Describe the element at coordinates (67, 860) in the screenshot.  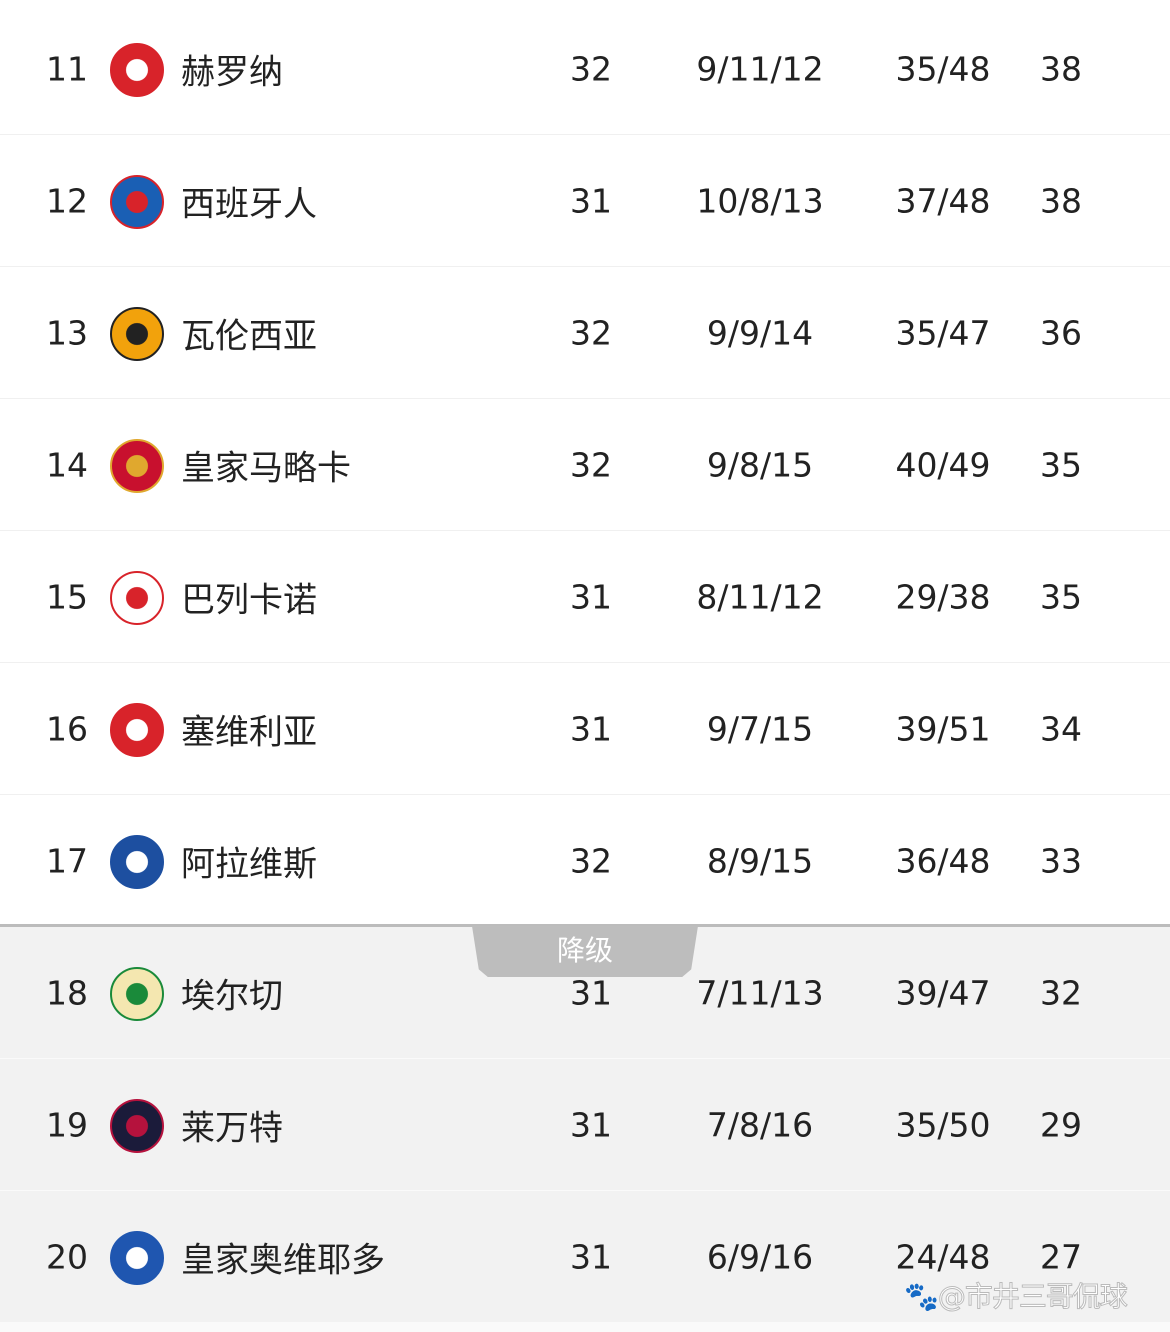
I see `rank: 17` at that location.